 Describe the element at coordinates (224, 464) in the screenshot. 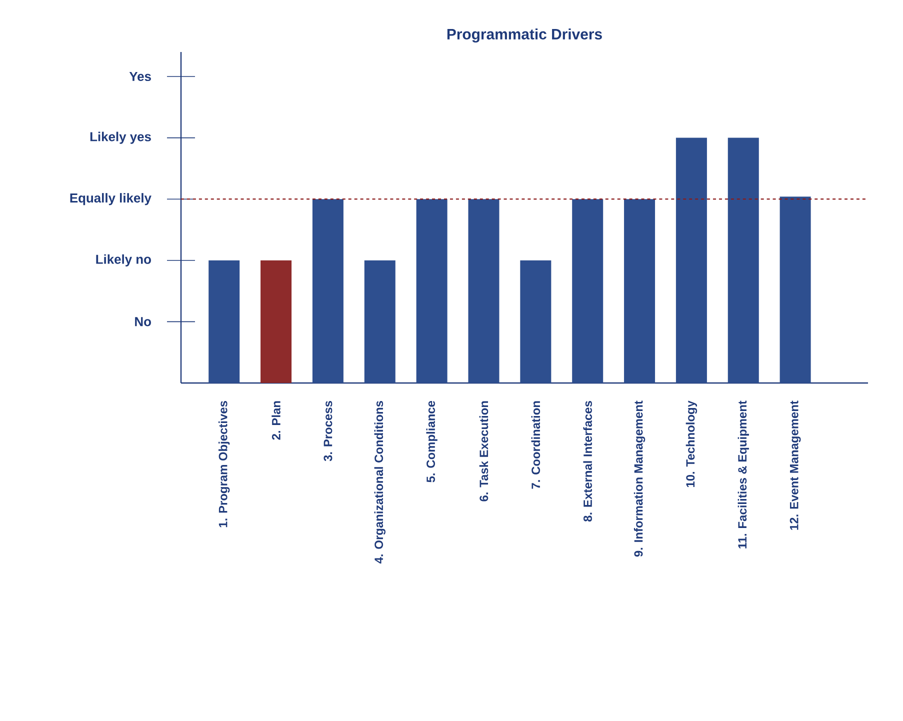

I see `x-tick-label: 1. Program Objectives` at that location.